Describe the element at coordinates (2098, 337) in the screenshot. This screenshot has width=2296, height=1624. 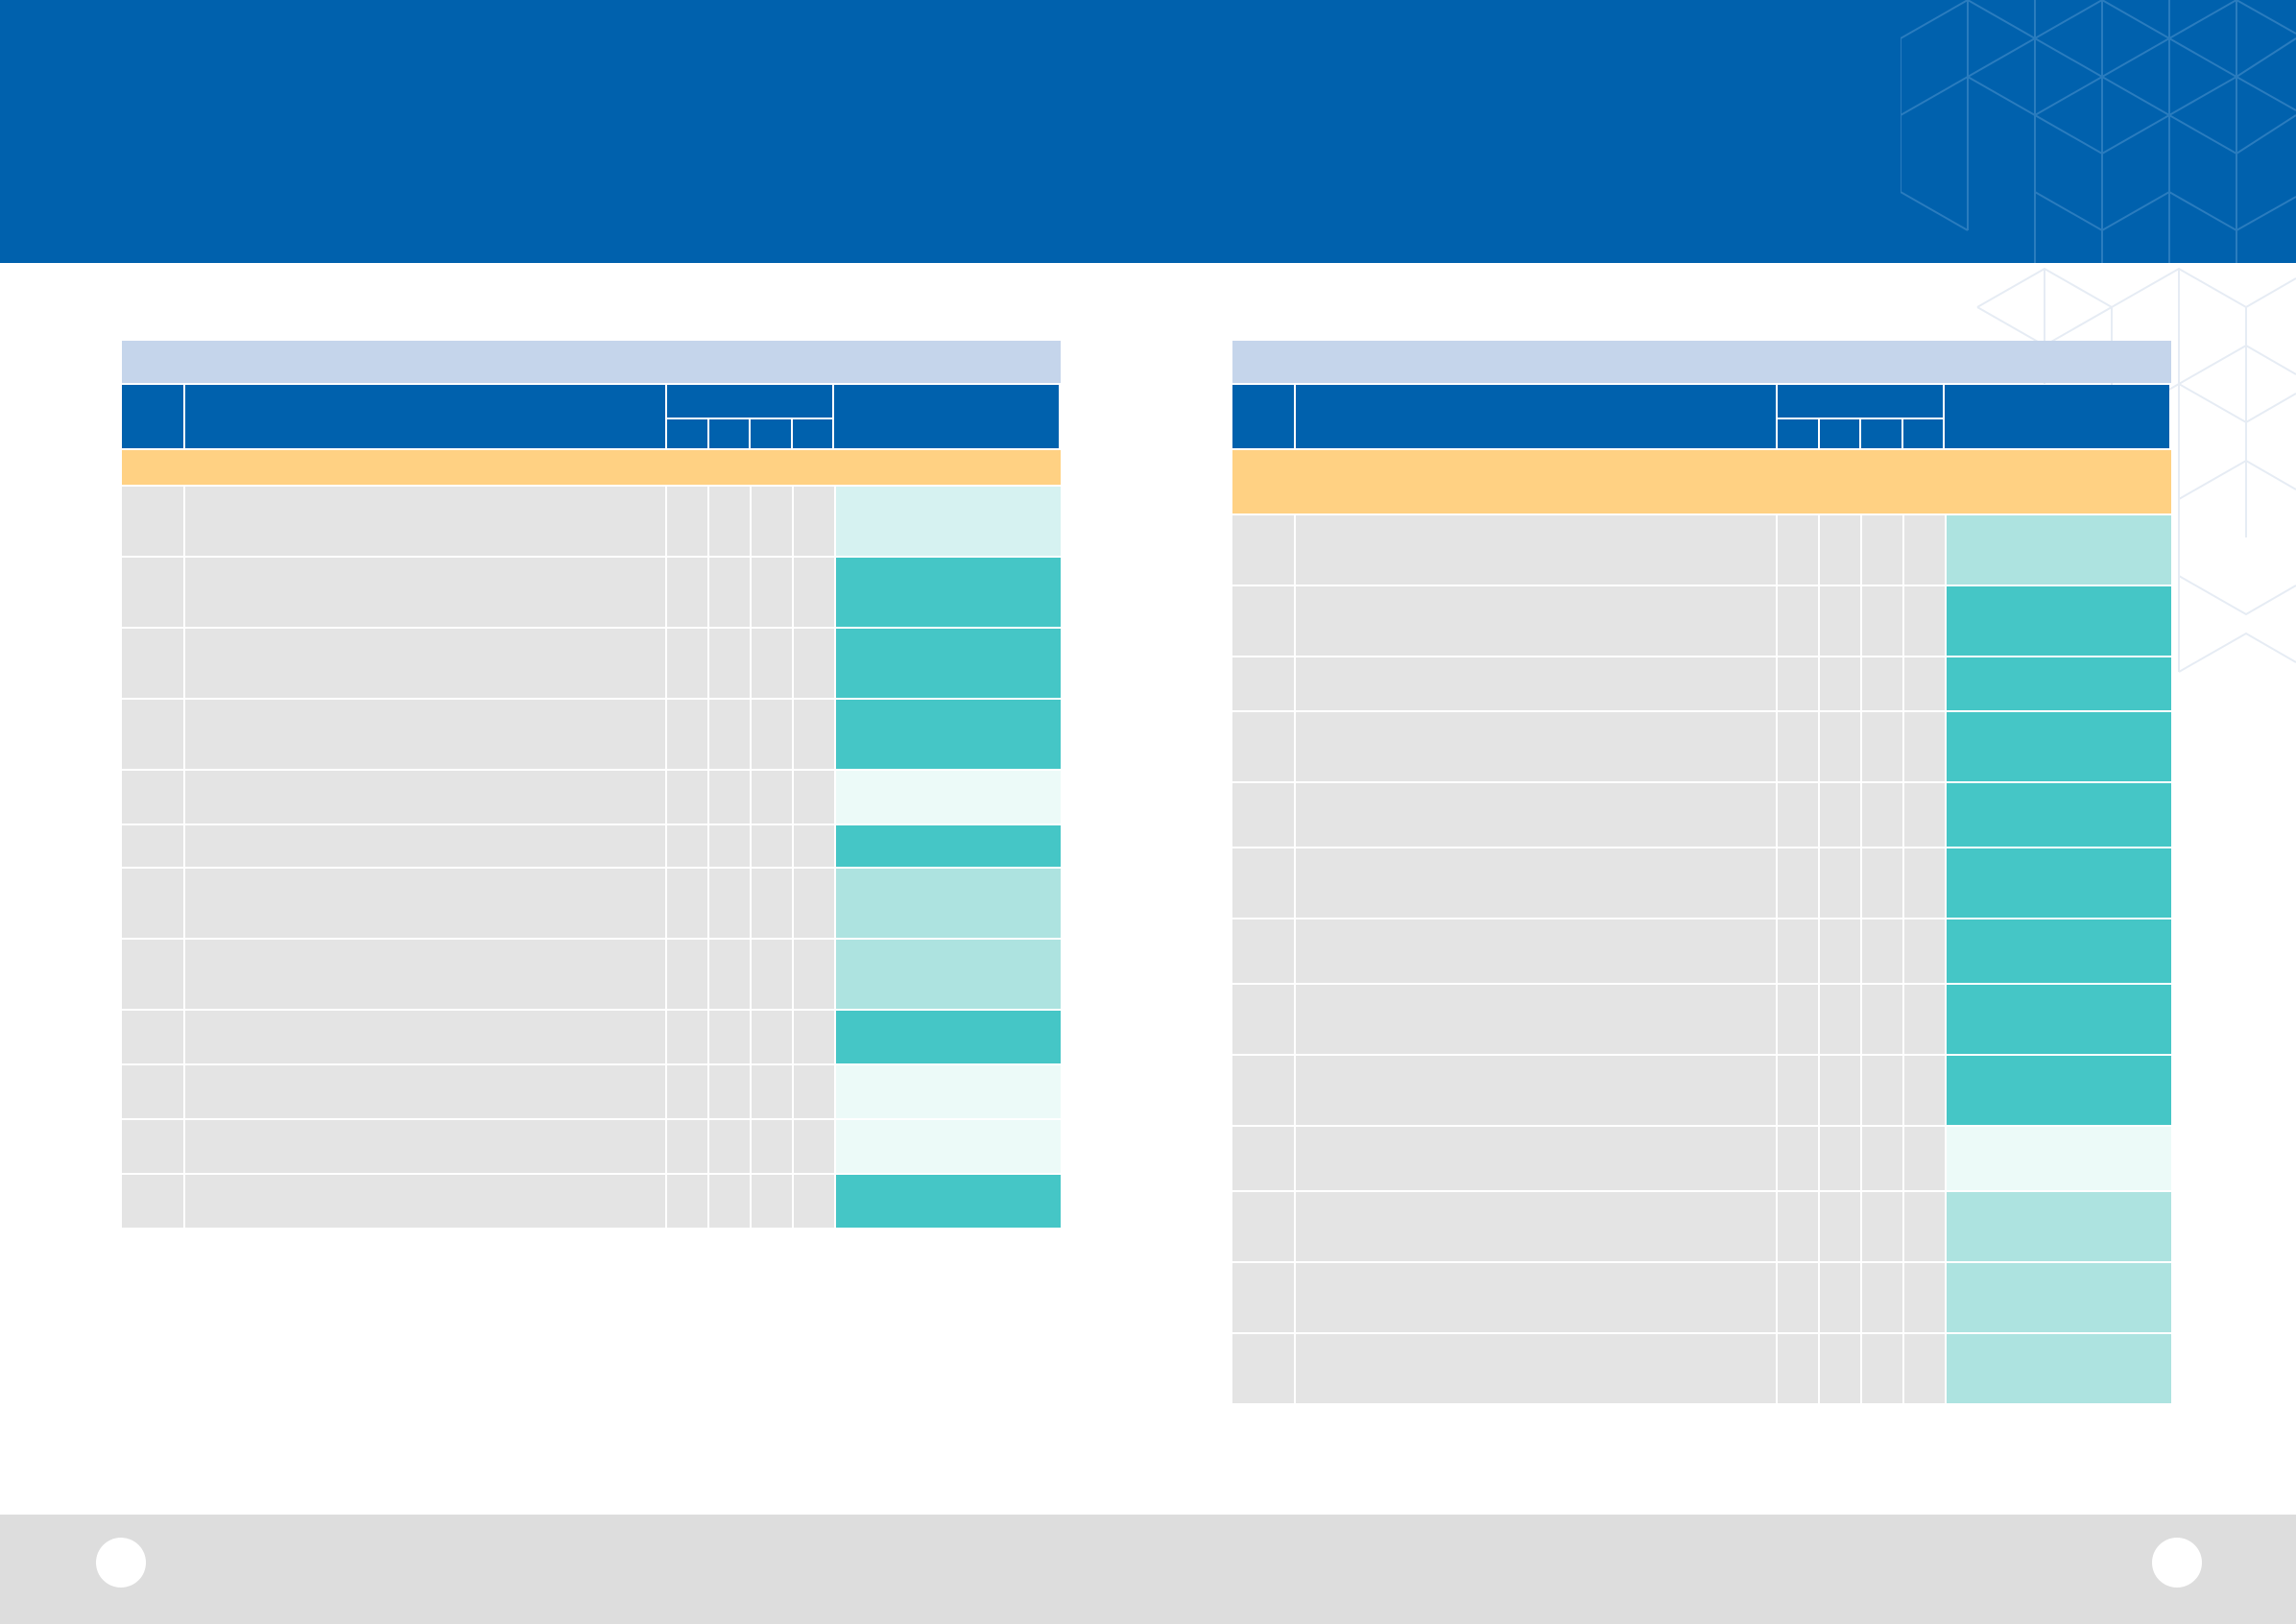
I see `hexagon-lattice-icon` at that location.